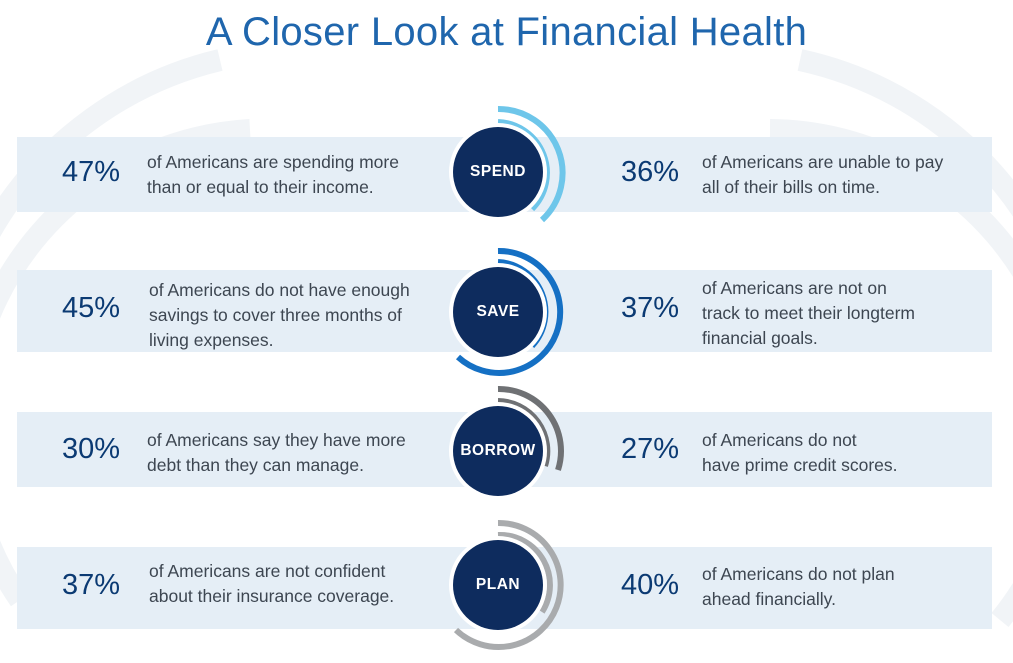  I want to click on plan-ring-inner, so click(525, 572).